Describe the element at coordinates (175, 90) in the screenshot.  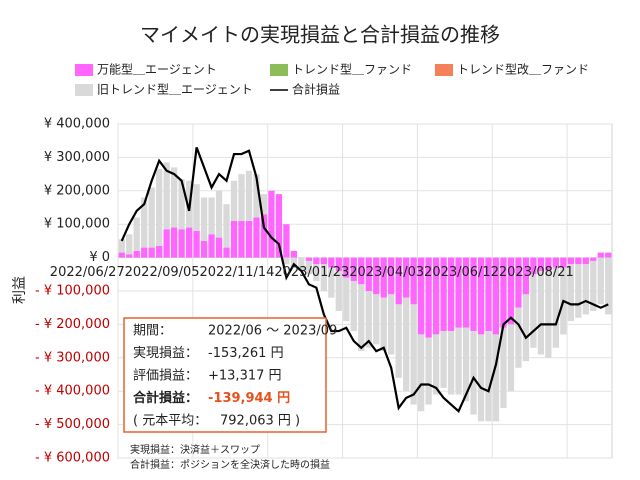
I see `legend-label: 旧トレンド型＿エージェント` at that location.